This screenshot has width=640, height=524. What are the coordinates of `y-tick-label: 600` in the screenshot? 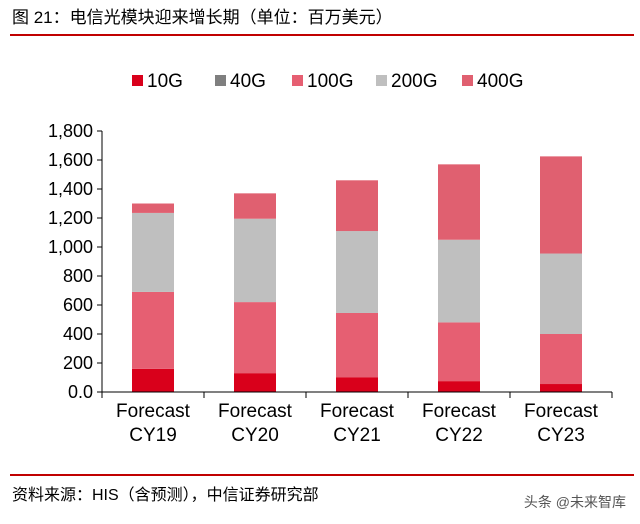 It's located at (78, 305).